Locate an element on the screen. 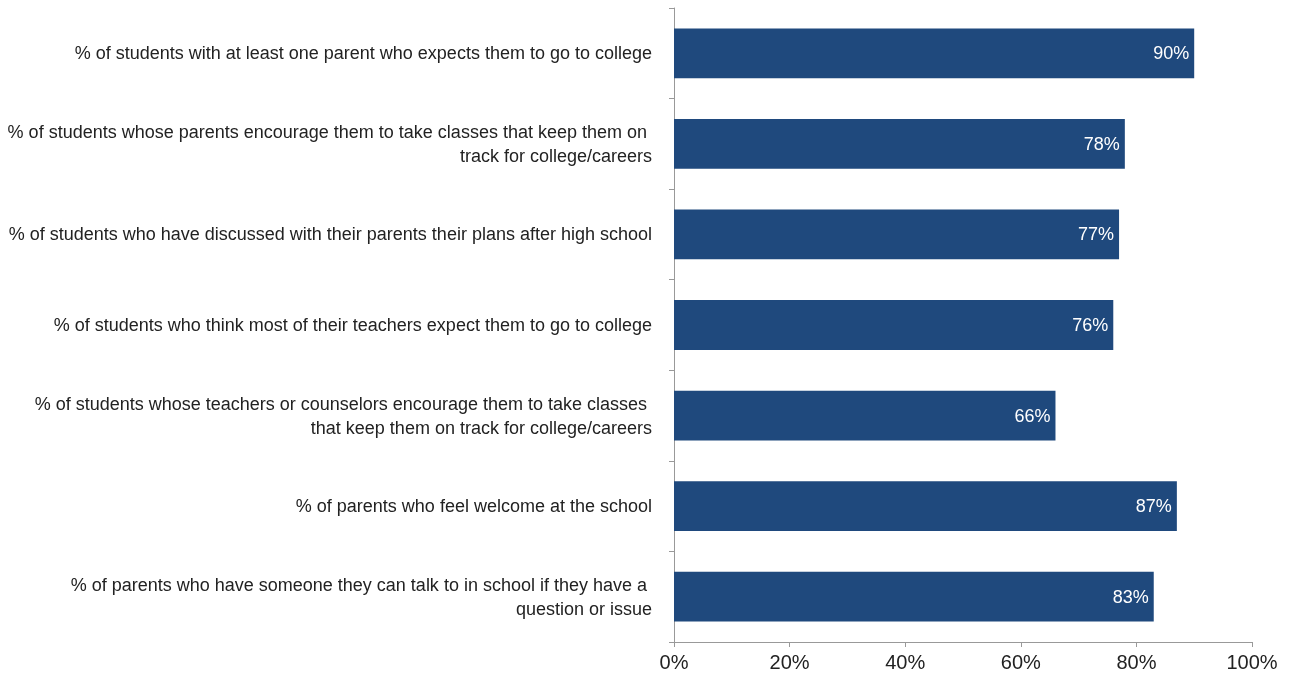 The width and height of the screenshot is (1297, 688). y-tick-label: % of parents who feel welcome at the school is located at coordinates (473, 506).